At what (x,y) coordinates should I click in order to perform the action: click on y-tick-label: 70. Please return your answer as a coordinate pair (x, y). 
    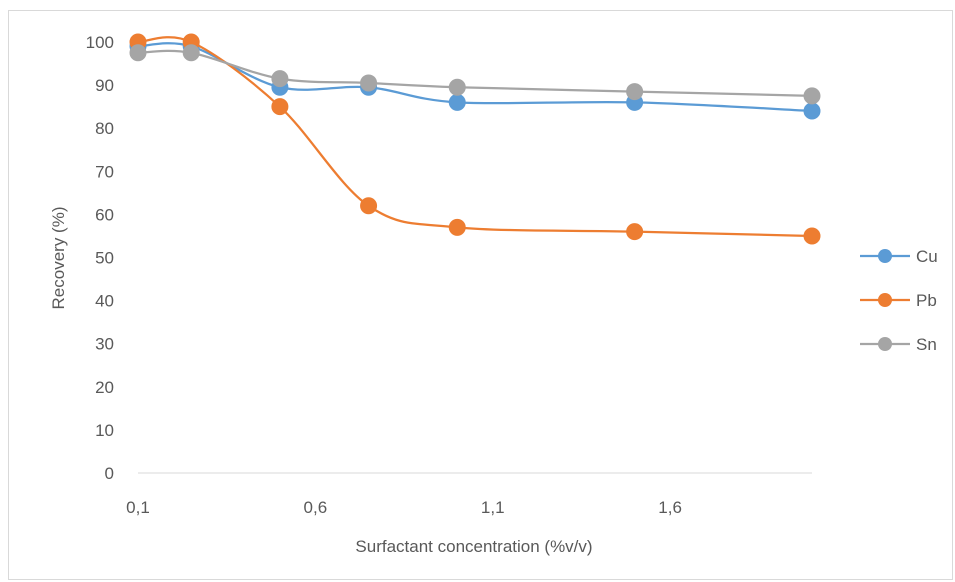
    Looking at the image, I should click on (104, 171).